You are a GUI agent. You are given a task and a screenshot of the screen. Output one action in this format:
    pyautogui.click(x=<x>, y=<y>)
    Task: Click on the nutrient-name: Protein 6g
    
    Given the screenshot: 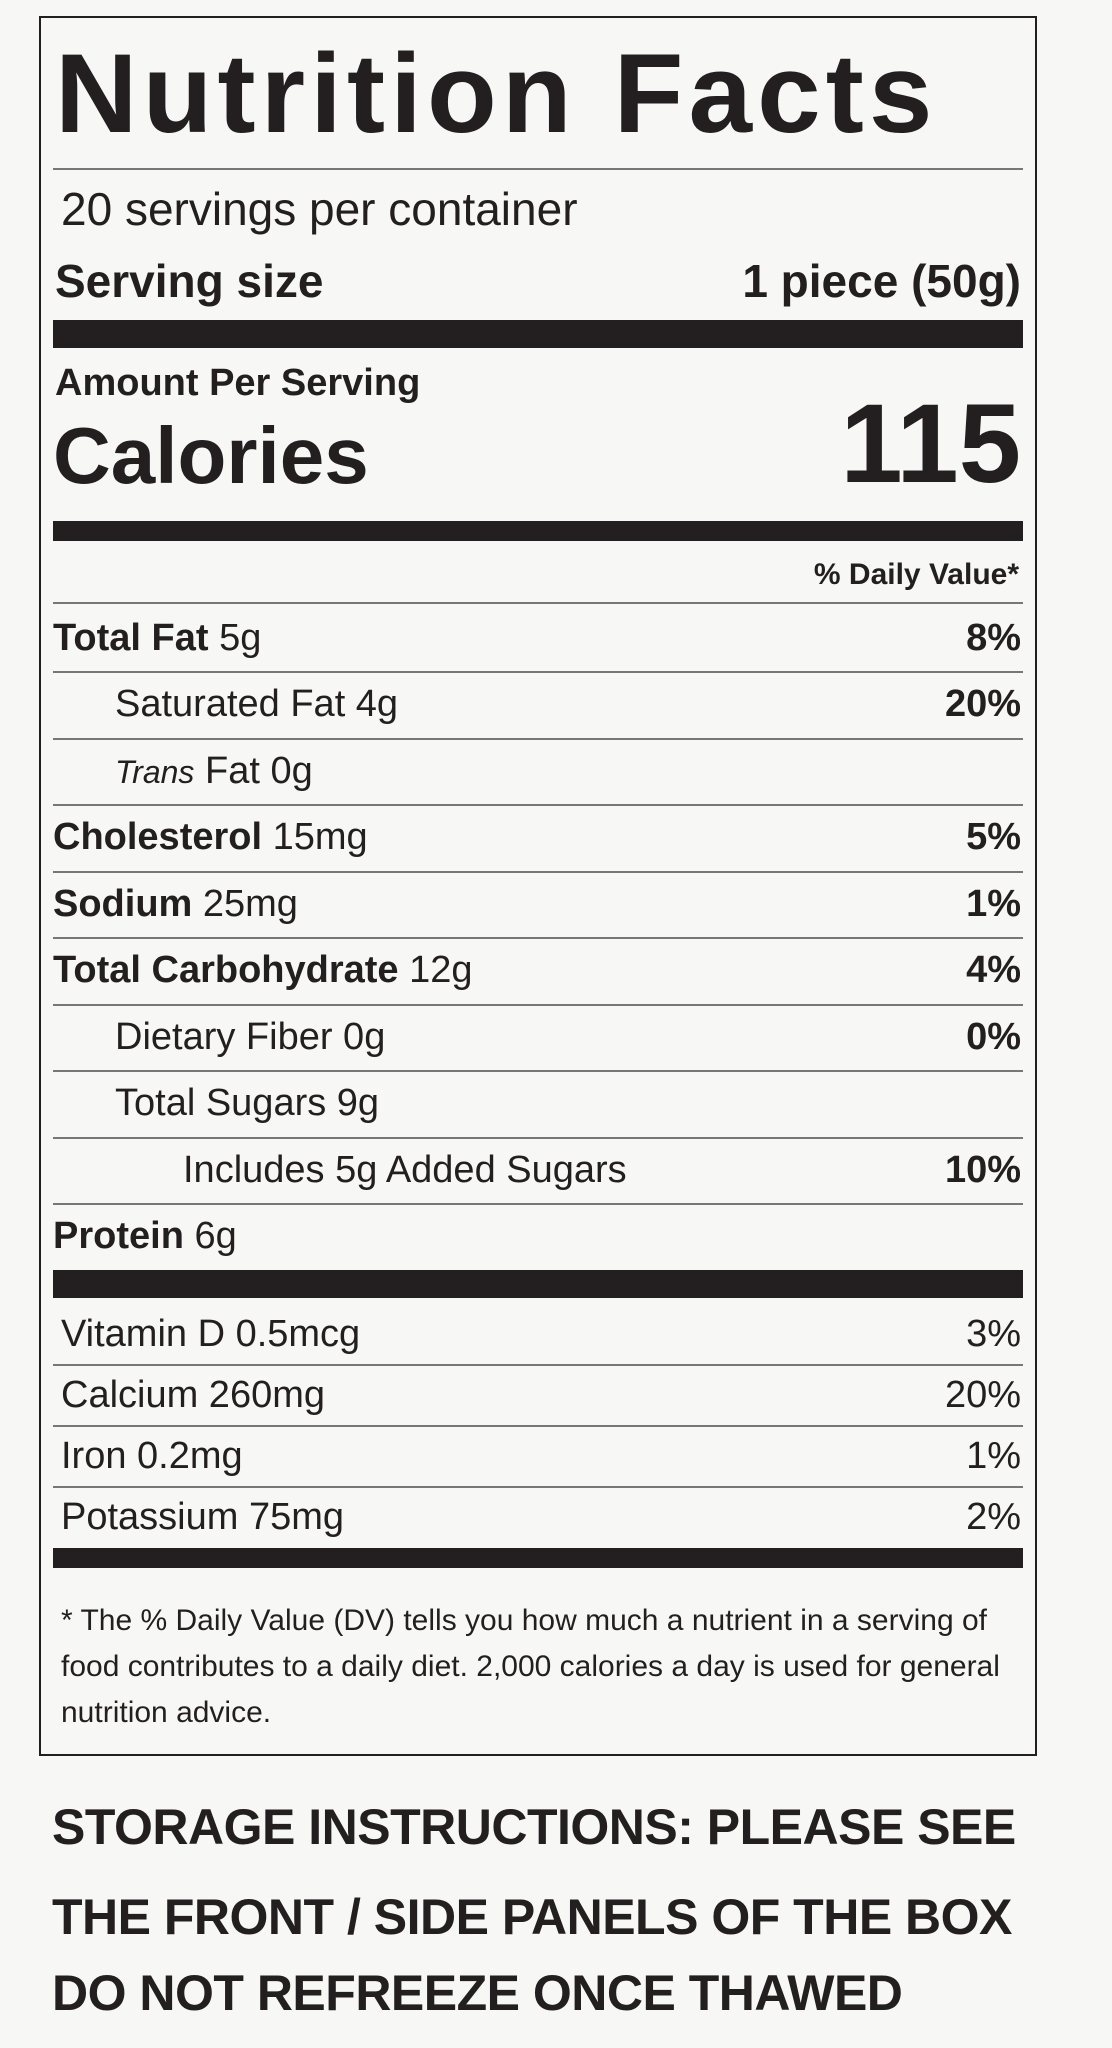 What is the action you would take?
    pyautogui.click(x=145, y=1236)
    